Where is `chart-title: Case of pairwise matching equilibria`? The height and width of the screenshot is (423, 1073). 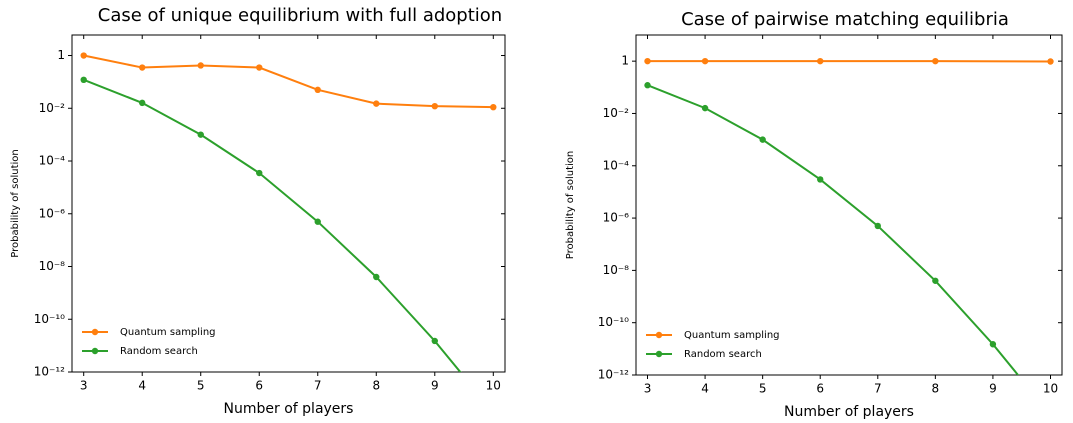
chart-title: Case of pairwise matching equilibria is located at coordinates (845, 19).